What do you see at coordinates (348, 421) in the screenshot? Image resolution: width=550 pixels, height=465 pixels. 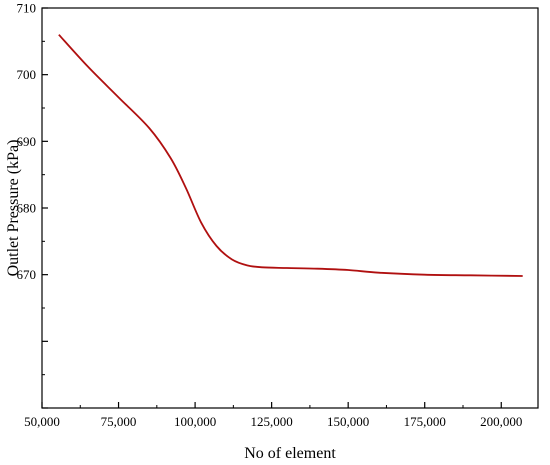 I see `x-tick-label: 150,000` at bounding box center [348, 421].